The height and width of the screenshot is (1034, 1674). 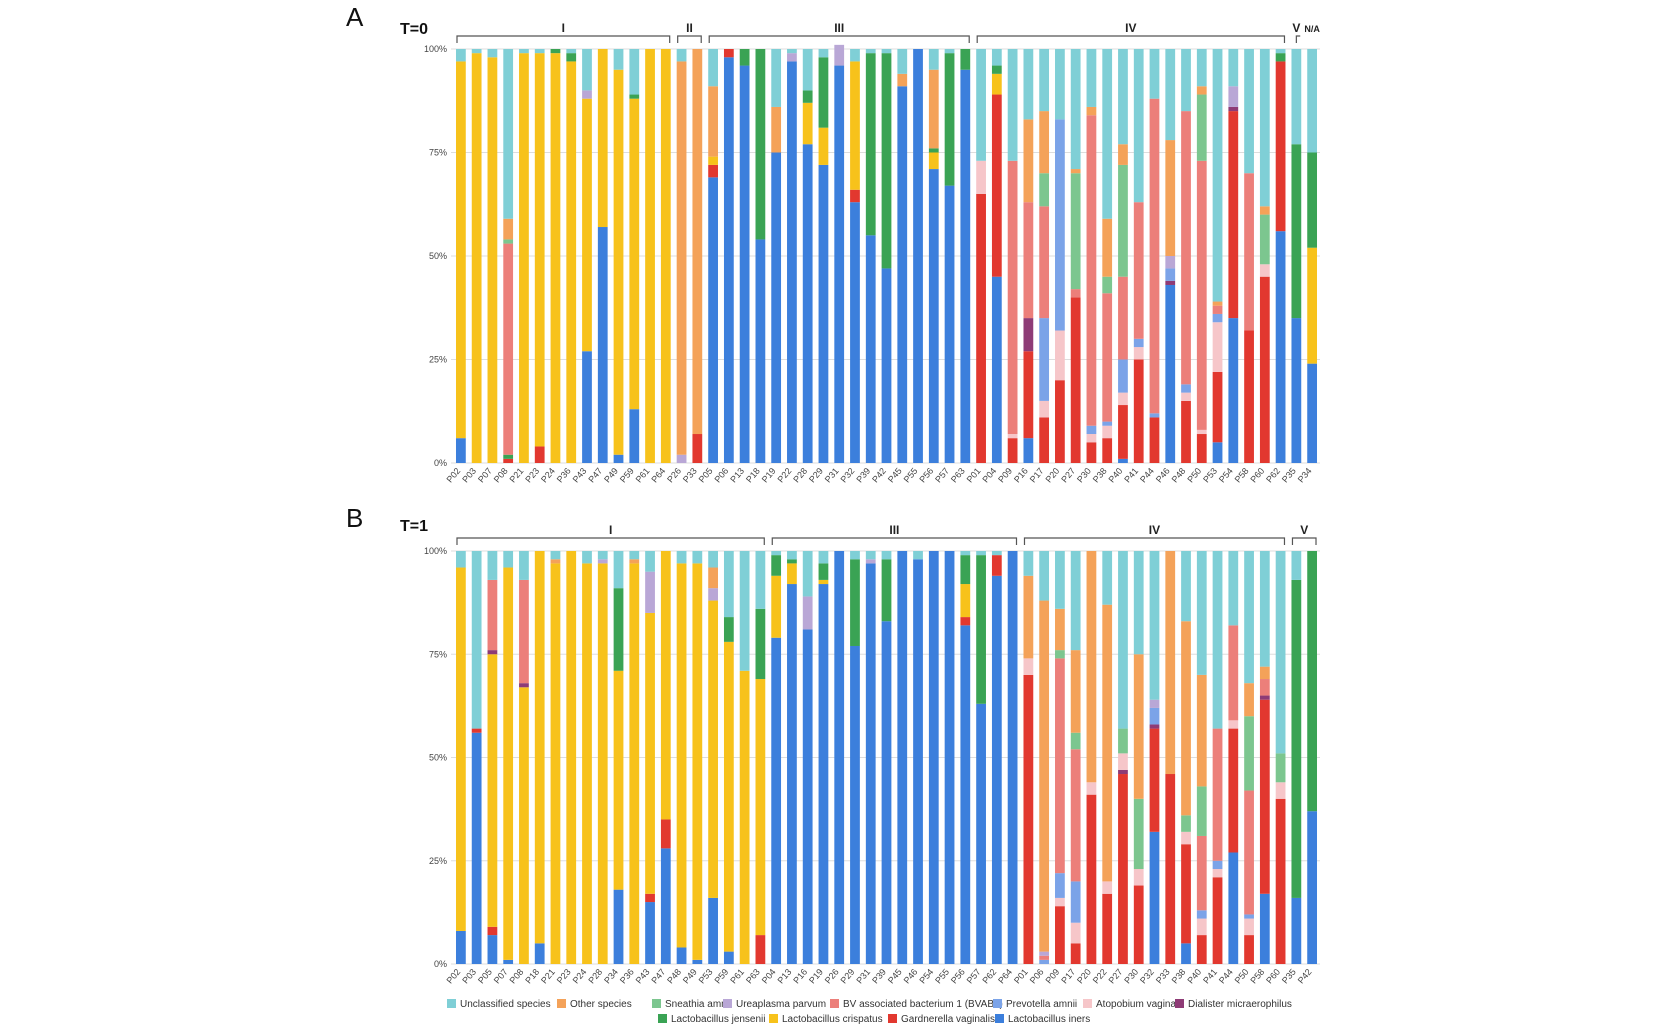 What do you see at coordinates (438, 256) in the screenshot?
I see `panel-a-ytick-label: 50%` at bounding box center [438, 256].